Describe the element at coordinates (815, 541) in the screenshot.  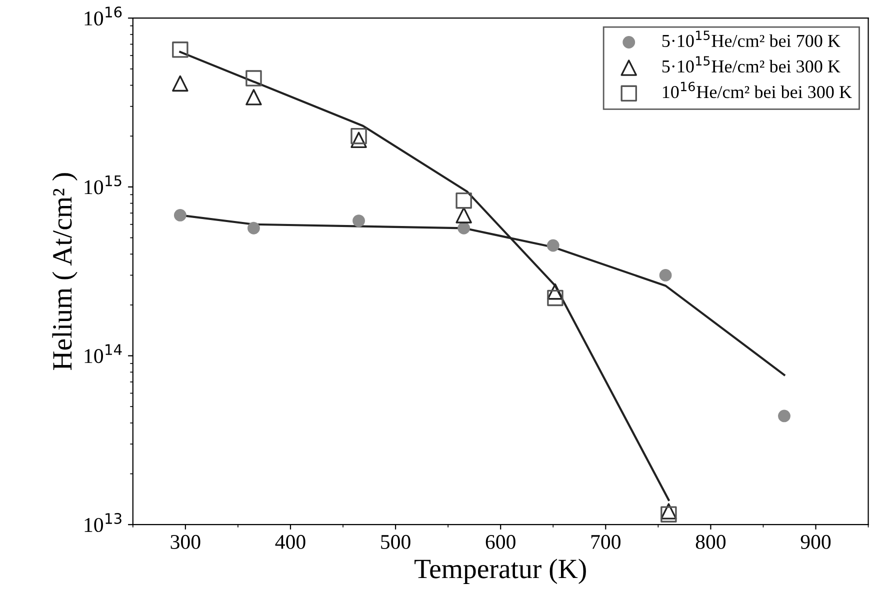
I see `x-tick-label: 900` at that location.